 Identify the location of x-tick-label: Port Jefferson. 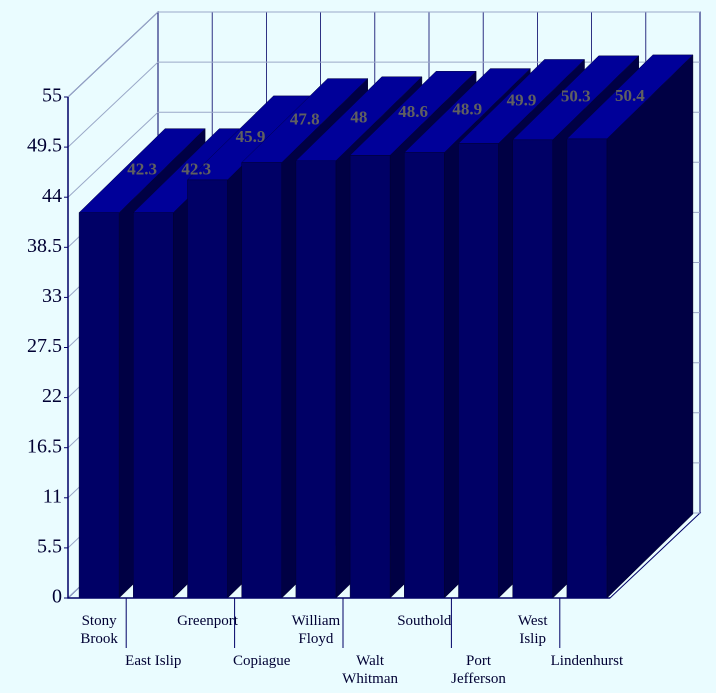
(478, 670).